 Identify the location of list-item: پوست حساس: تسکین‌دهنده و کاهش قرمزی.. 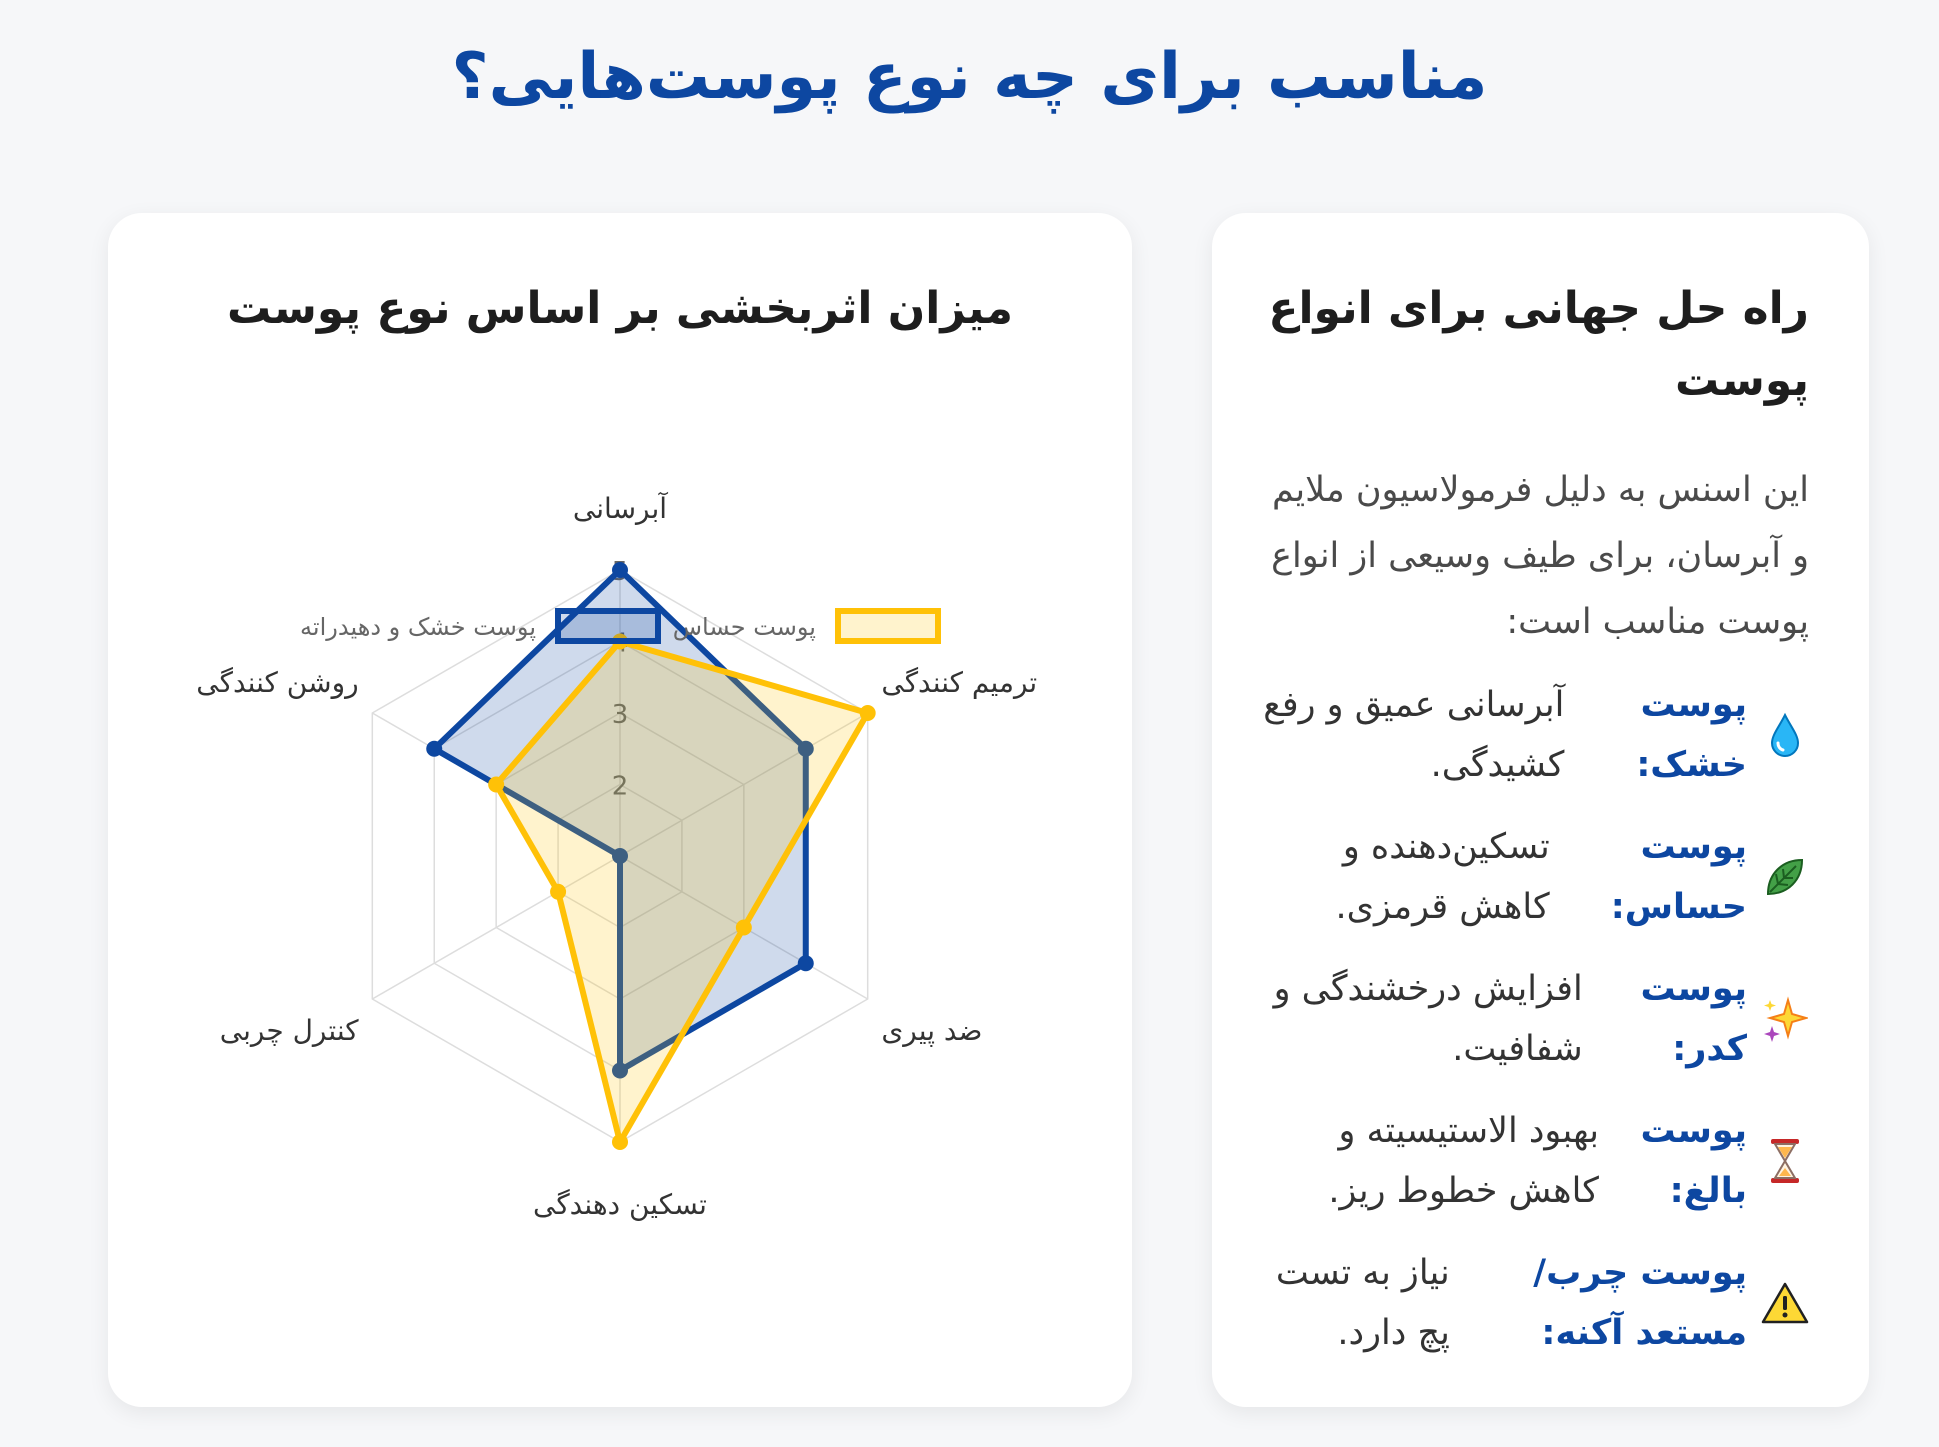
(1532, 877).